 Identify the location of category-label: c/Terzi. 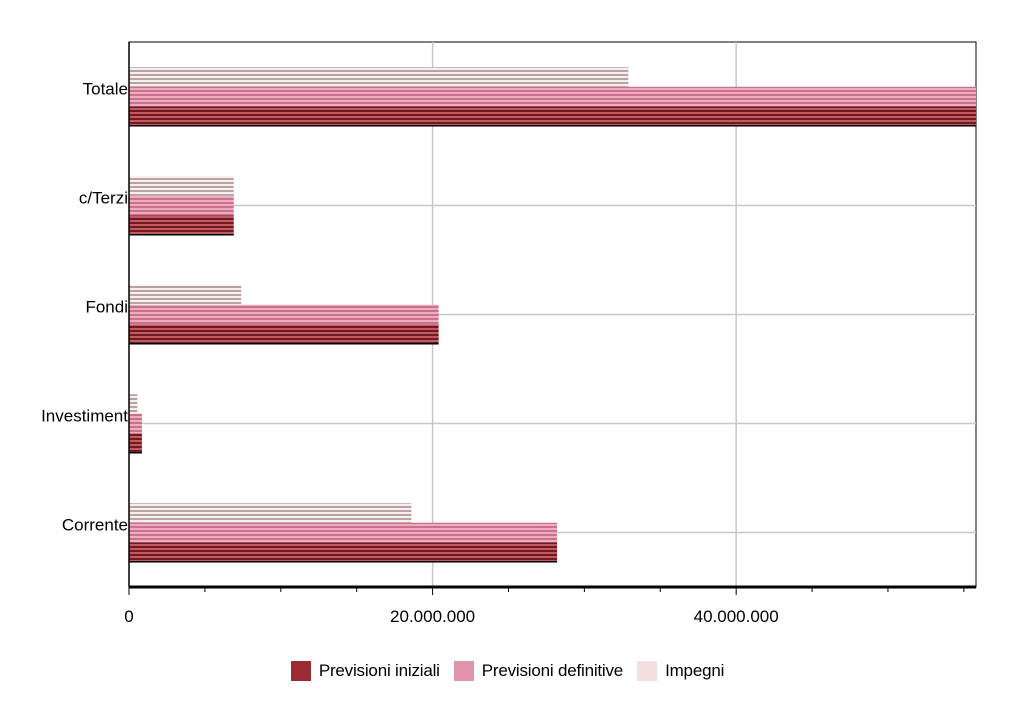
(103, 198).